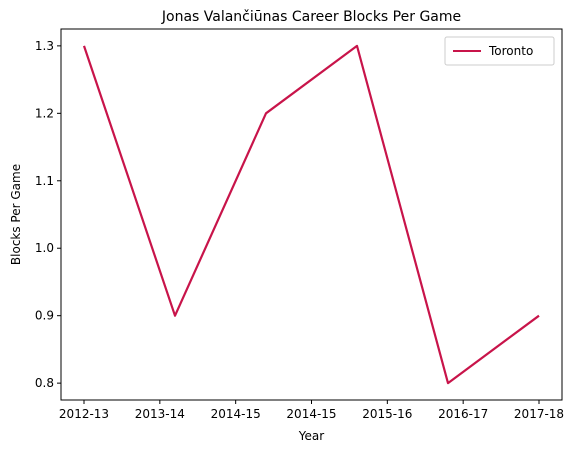 The image size is (570, 454). I want to click on legend: Toronto, so click(499, 51).